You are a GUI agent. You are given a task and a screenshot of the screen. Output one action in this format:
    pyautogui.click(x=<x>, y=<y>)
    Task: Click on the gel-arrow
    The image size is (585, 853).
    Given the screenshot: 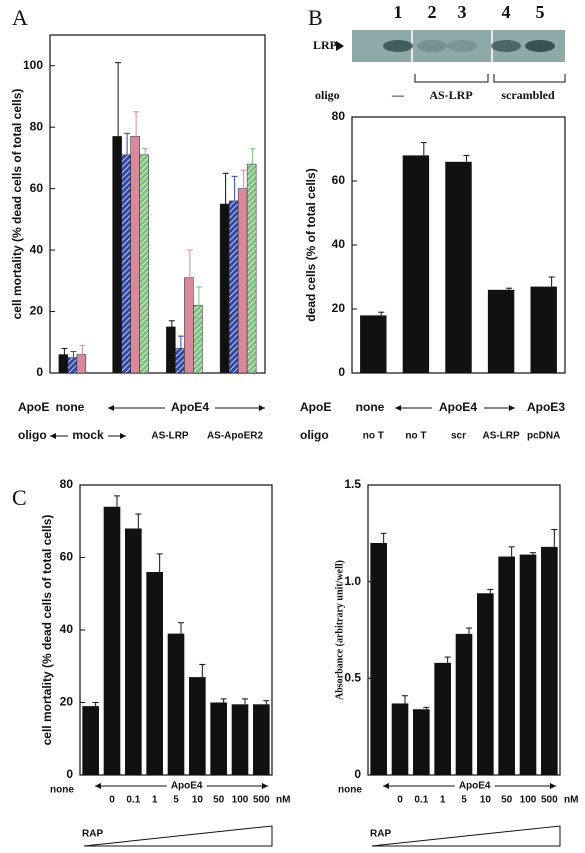 What is the action you would take?
    pyautogui.click(x=340, y=46)
    